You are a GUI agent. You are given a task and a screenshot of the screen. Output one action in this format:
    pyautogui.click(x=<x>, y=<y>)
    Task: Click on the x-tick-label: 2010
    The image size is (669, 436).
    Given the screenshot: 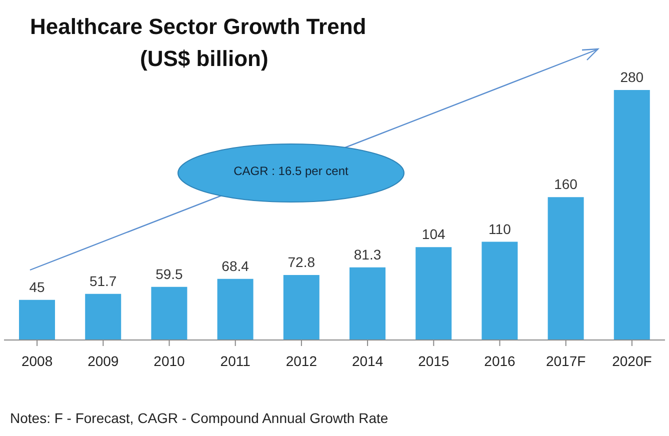 What is the action you would take?
    pyautogui.click(x=170, y=360)
    